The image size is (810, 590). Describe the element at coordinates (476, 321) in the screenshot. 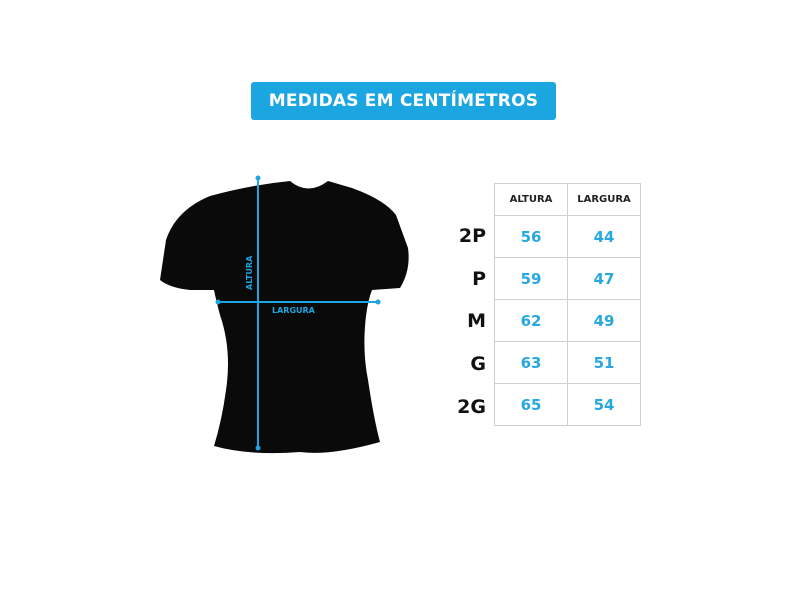

I see `size-label: M` at that location.